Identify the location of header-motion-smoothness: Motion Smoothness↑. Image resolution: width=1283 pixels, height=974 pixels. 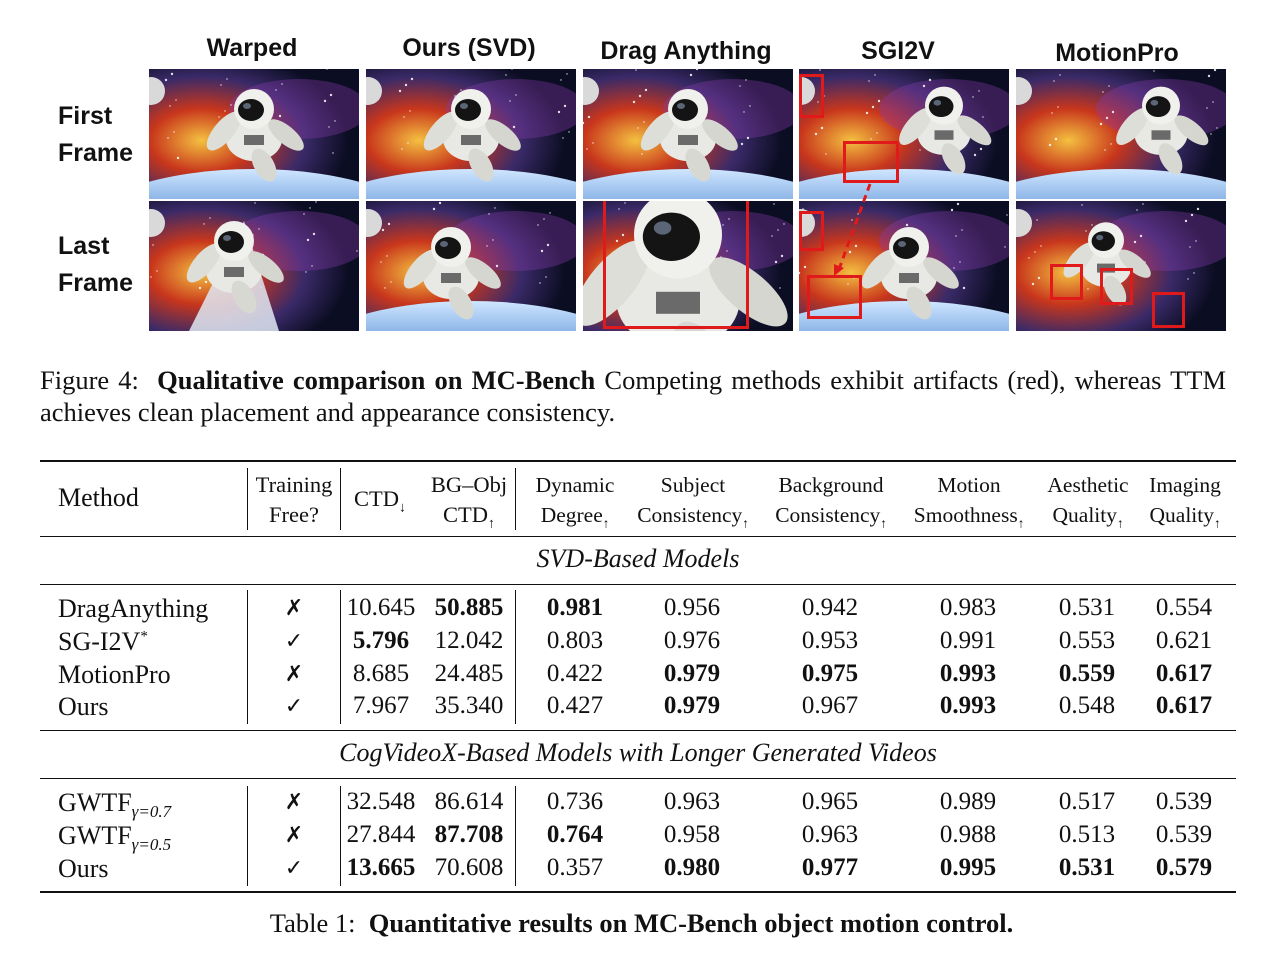
(969, 504).